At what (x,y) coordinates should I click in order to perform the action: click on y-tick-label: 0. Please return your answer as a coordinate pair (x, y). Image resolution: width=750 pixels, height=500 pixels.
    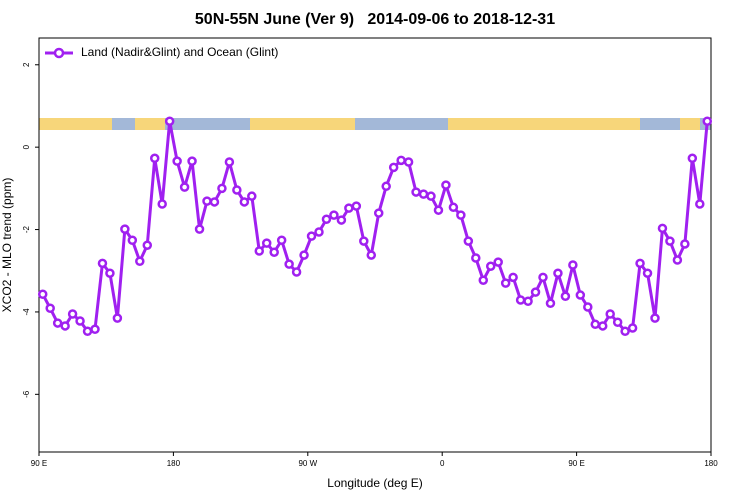
    Looking at the image, I should click on (26, 146).